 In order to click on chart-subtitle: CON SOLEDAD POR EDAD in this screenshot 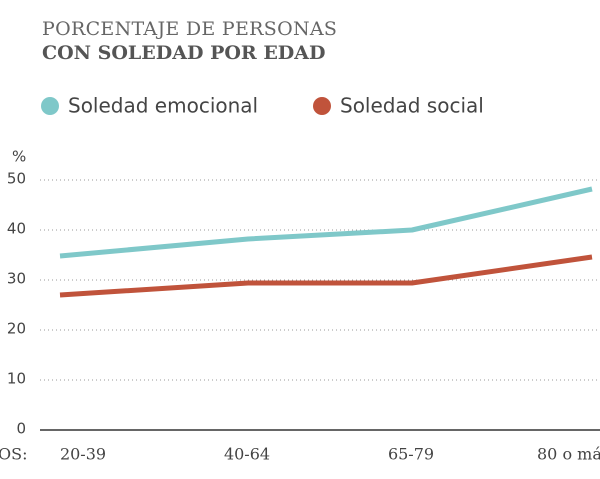, I will do `click(184, 53)`.